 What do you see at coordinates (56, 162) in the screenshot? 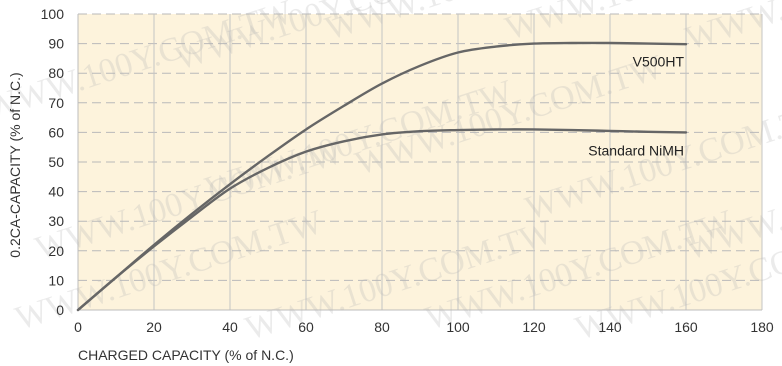
I see `y-tick-label: 50` at bounding box center [56, 162].